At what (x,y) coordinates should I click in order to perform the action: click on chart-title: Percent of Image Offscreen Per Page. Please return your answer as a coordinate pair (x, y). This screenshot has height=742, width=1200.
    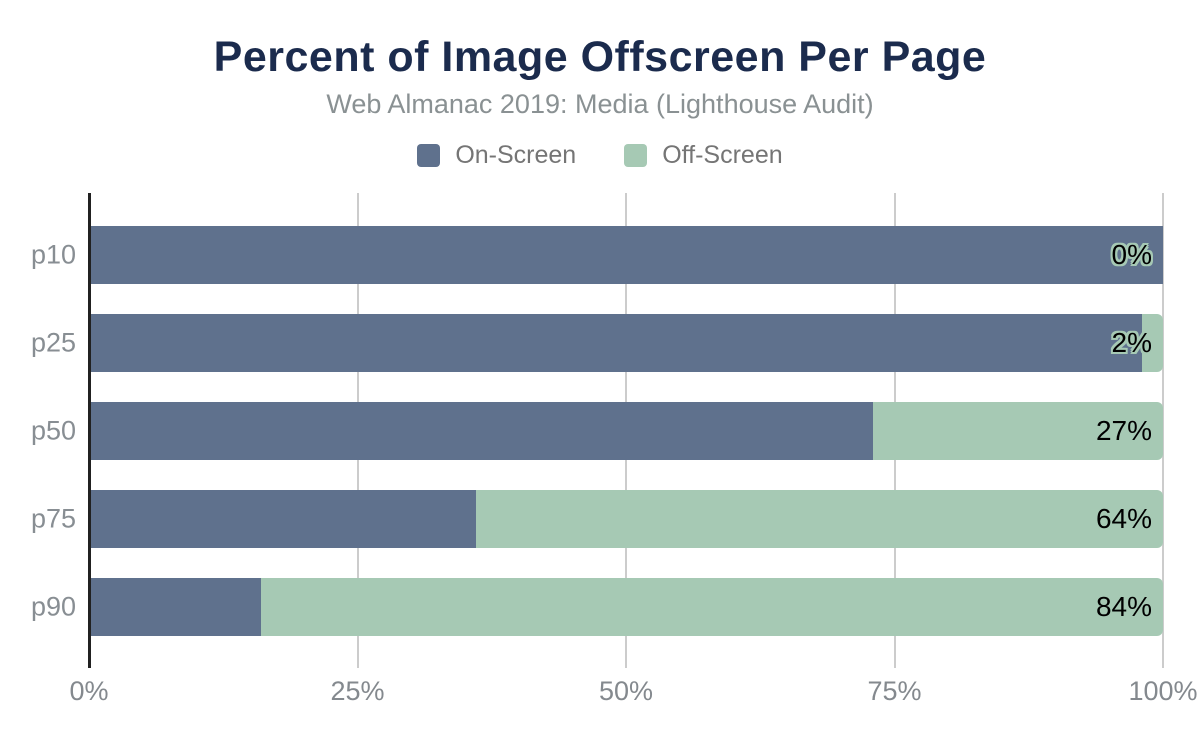
    Looking at the image, I should click on (600, 57).